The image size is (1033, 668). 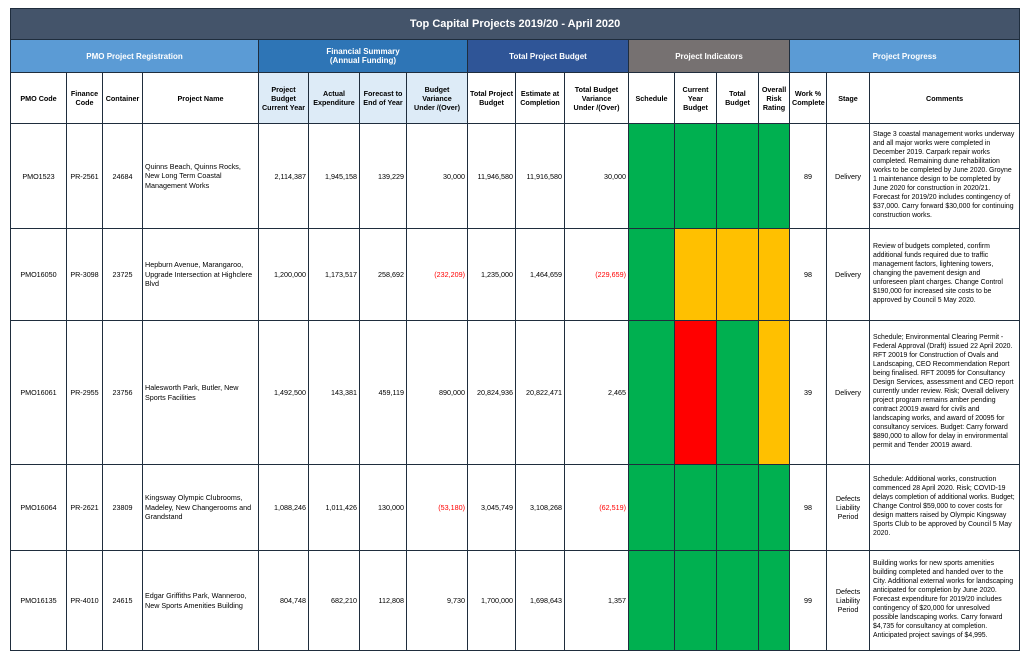 What do you see at coordinates (334, 98) in the screenshot?
I see `col-actual-expenditure: Actual Expenditure` at bounding box center [334, 98].